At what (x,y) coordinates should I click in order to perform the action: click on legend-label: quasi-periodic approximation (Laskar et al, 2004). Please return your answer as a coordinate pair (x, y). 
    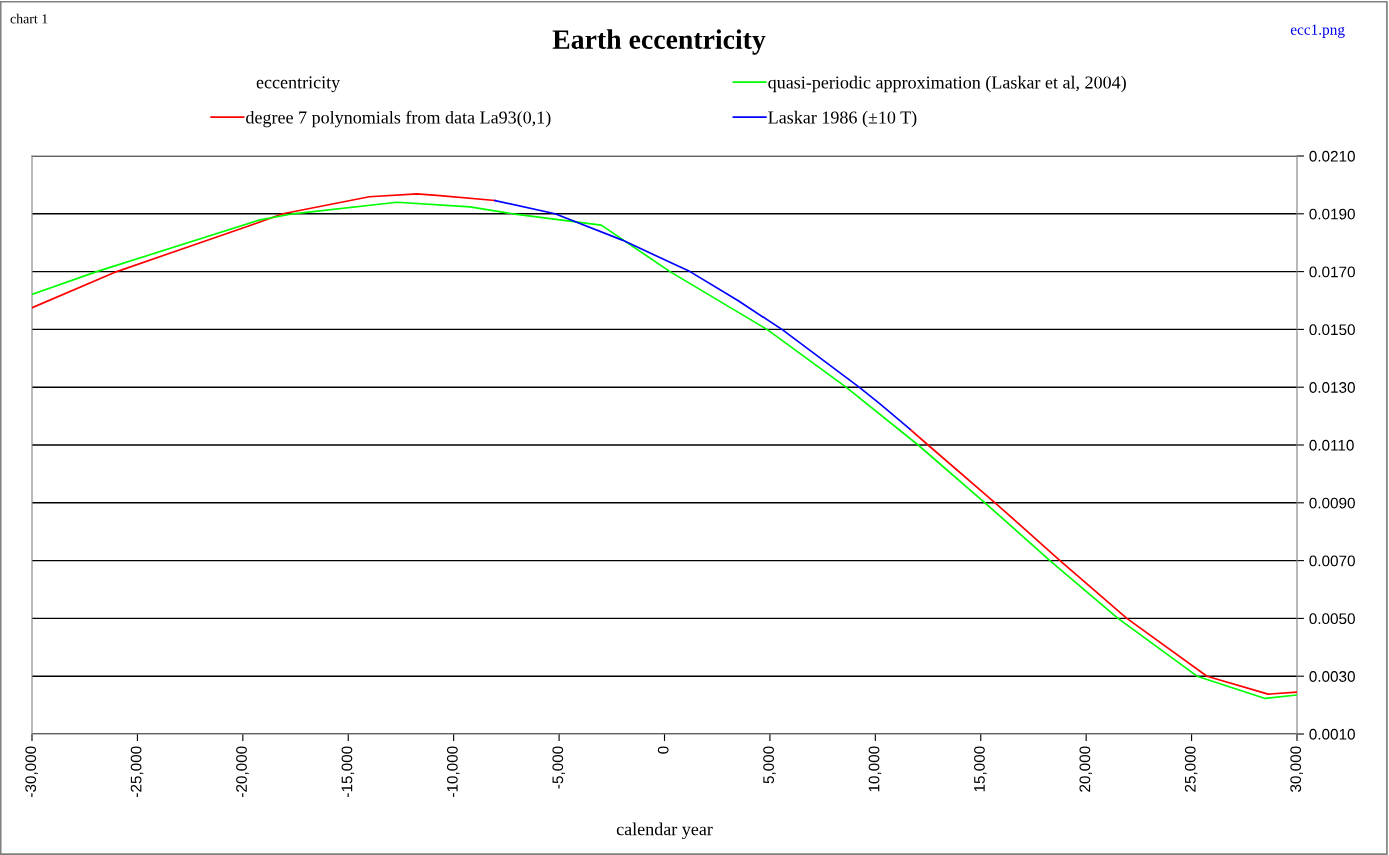
    Looking at the image, I should click on (947, 84).